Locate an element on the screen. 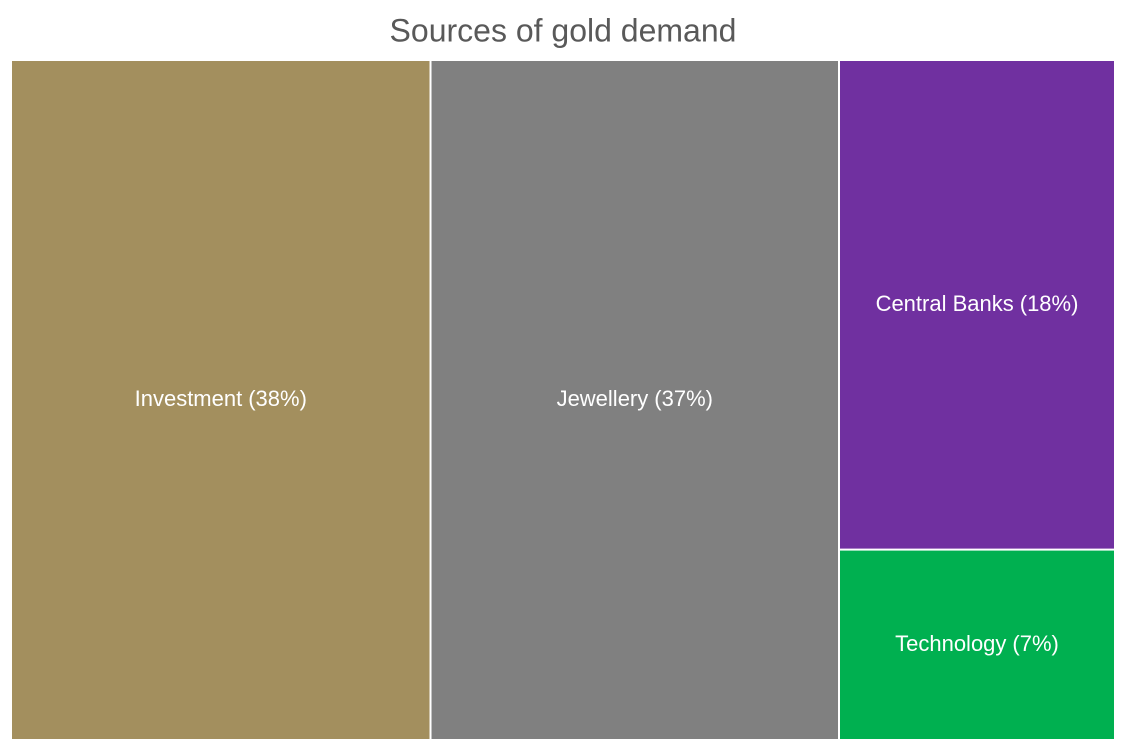 Image resolution: width=1129 pixels, height=745 pixels. tile is located at coordinates (977, 644).